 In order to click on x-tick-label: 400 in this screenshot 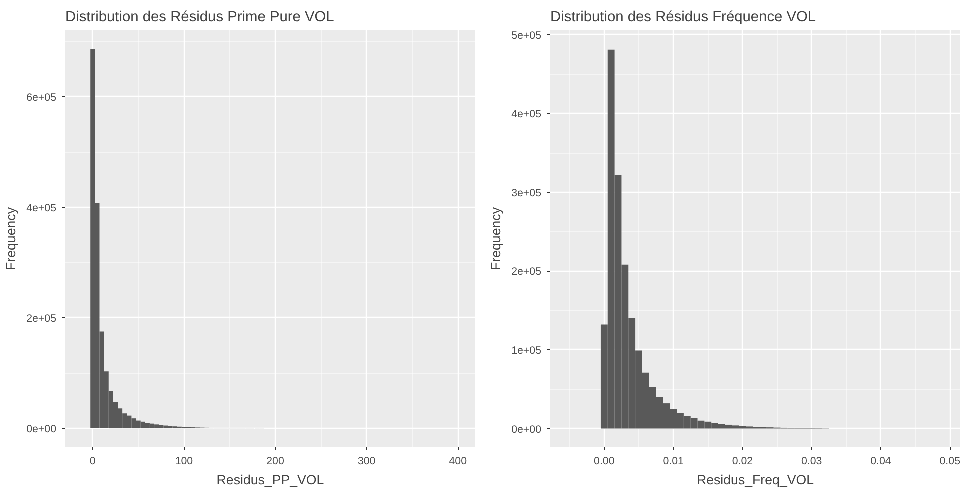, I will do `click(458, 462)`.